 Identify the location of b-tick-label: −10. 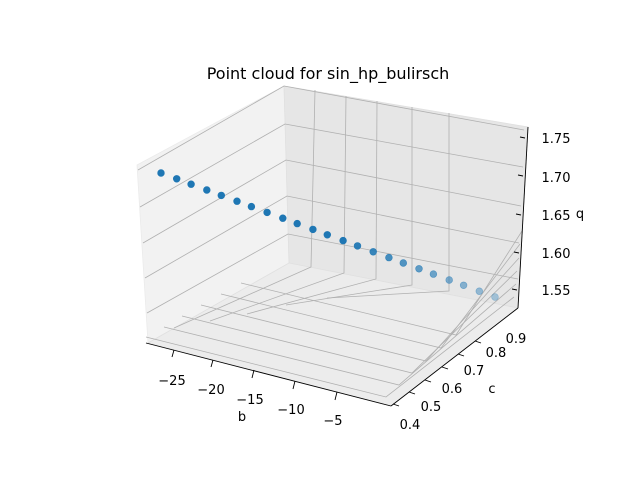
(290, 410).